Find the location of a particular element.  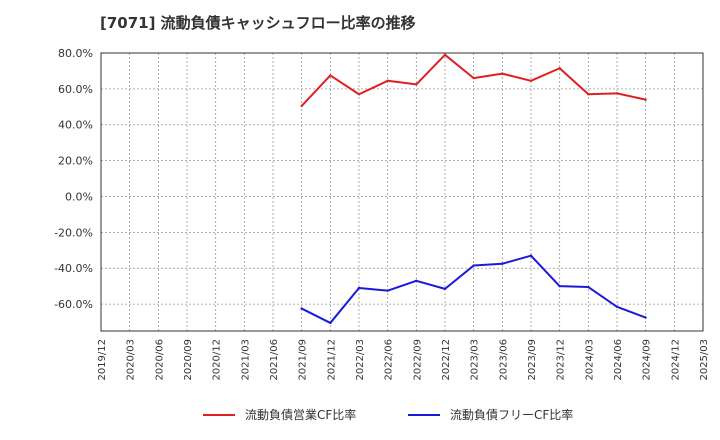

x-tick-label: 2021/03 is located at coordinates (245, 360).